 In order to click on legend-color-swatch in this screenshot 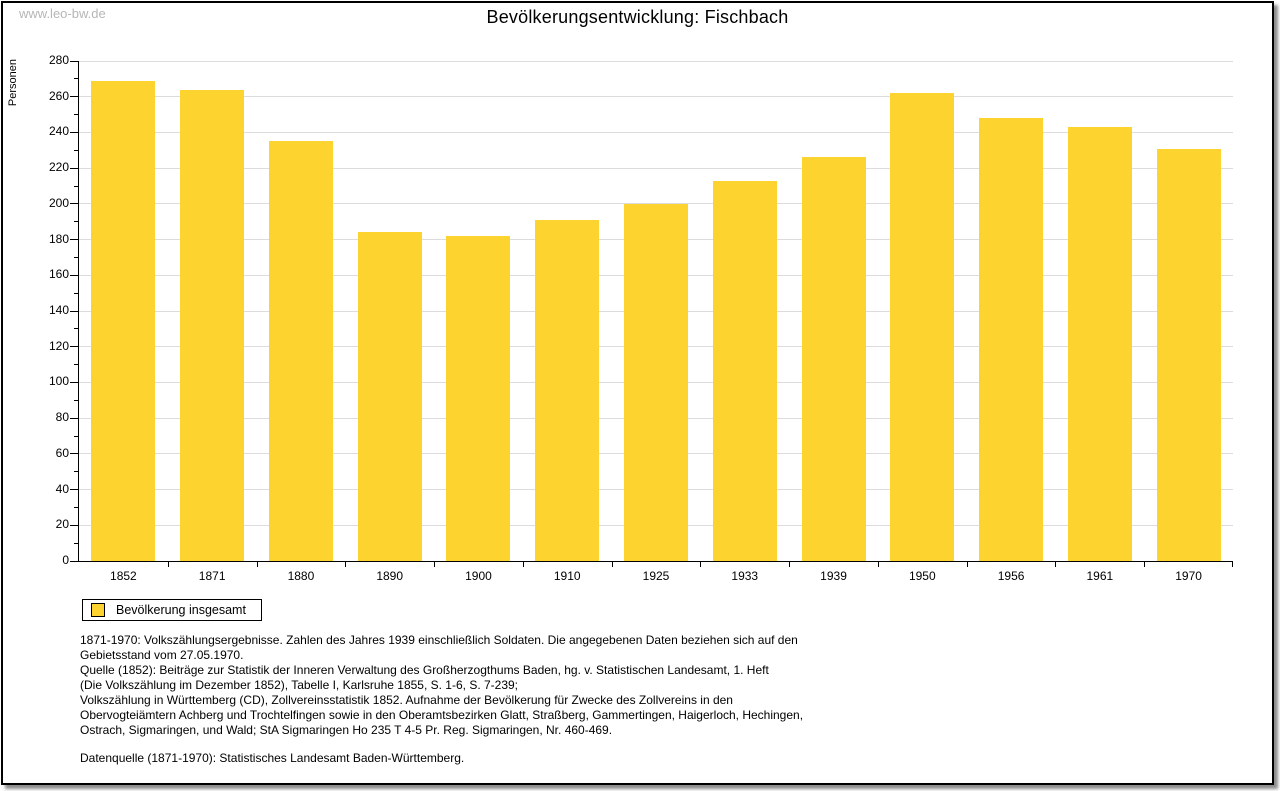, I will do `click(98, 610)`.